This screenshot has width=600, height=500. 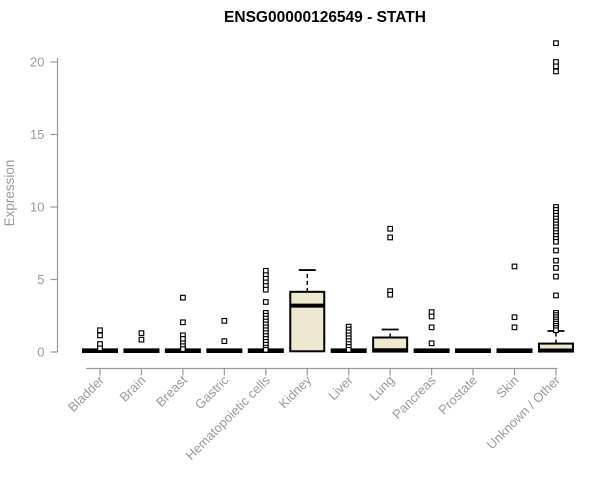 I want to click on chart-title: ENSG00000126549 - STATH, so click(x=325, y=17).